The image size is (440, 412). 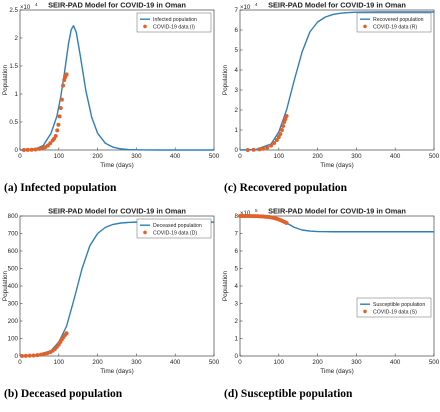 I want to click on legend-label: COVID-19 data (R), so click(x=395, y=27).